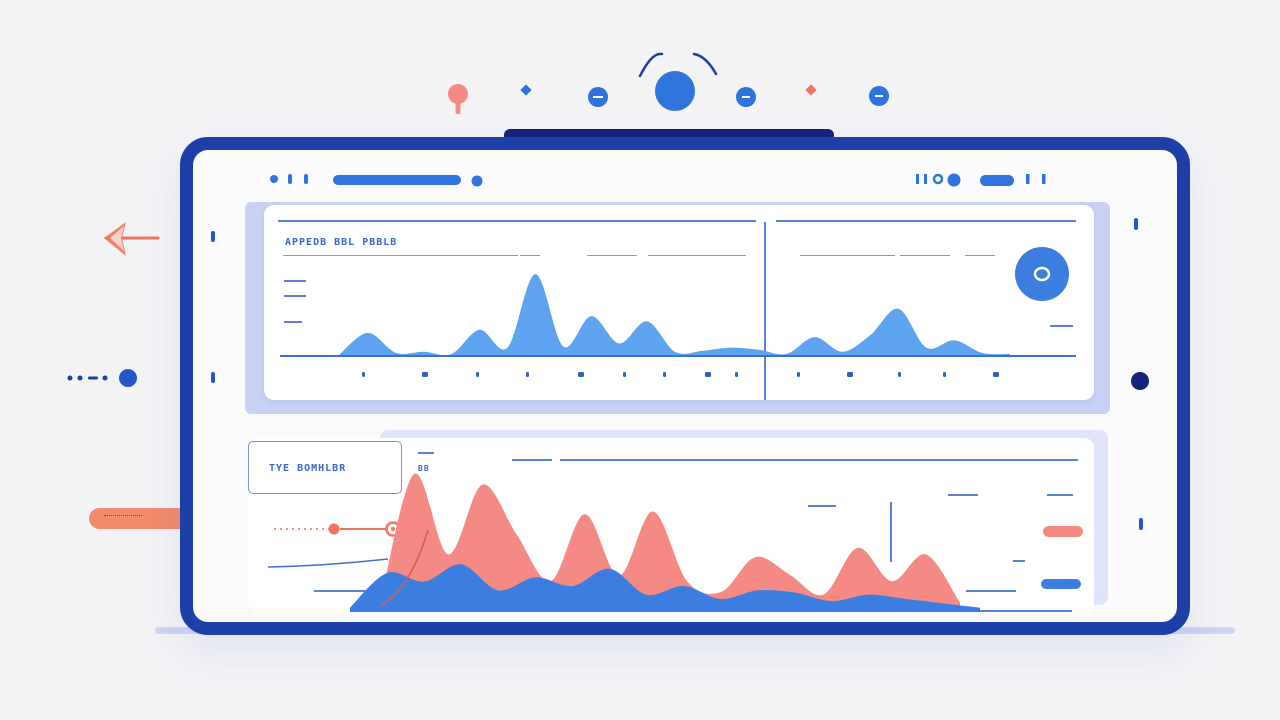 The width and height of the screenshot is (1280, 720). I want to click on toggle-icon, so click(997, 180).